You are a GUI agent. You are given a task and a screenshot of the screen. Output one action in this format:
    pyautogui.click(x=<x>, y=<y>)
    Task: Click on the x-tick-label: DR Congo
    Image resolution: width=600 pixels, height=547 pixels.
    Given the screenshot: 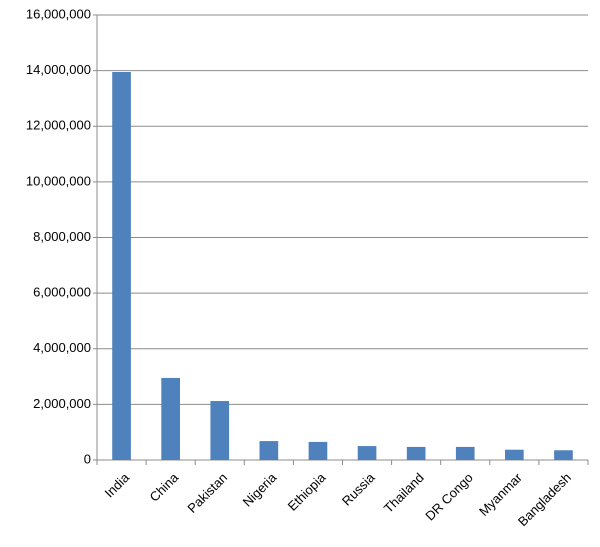 What is the action you would take?
    pyautogui.click(x=449, y=497)
    